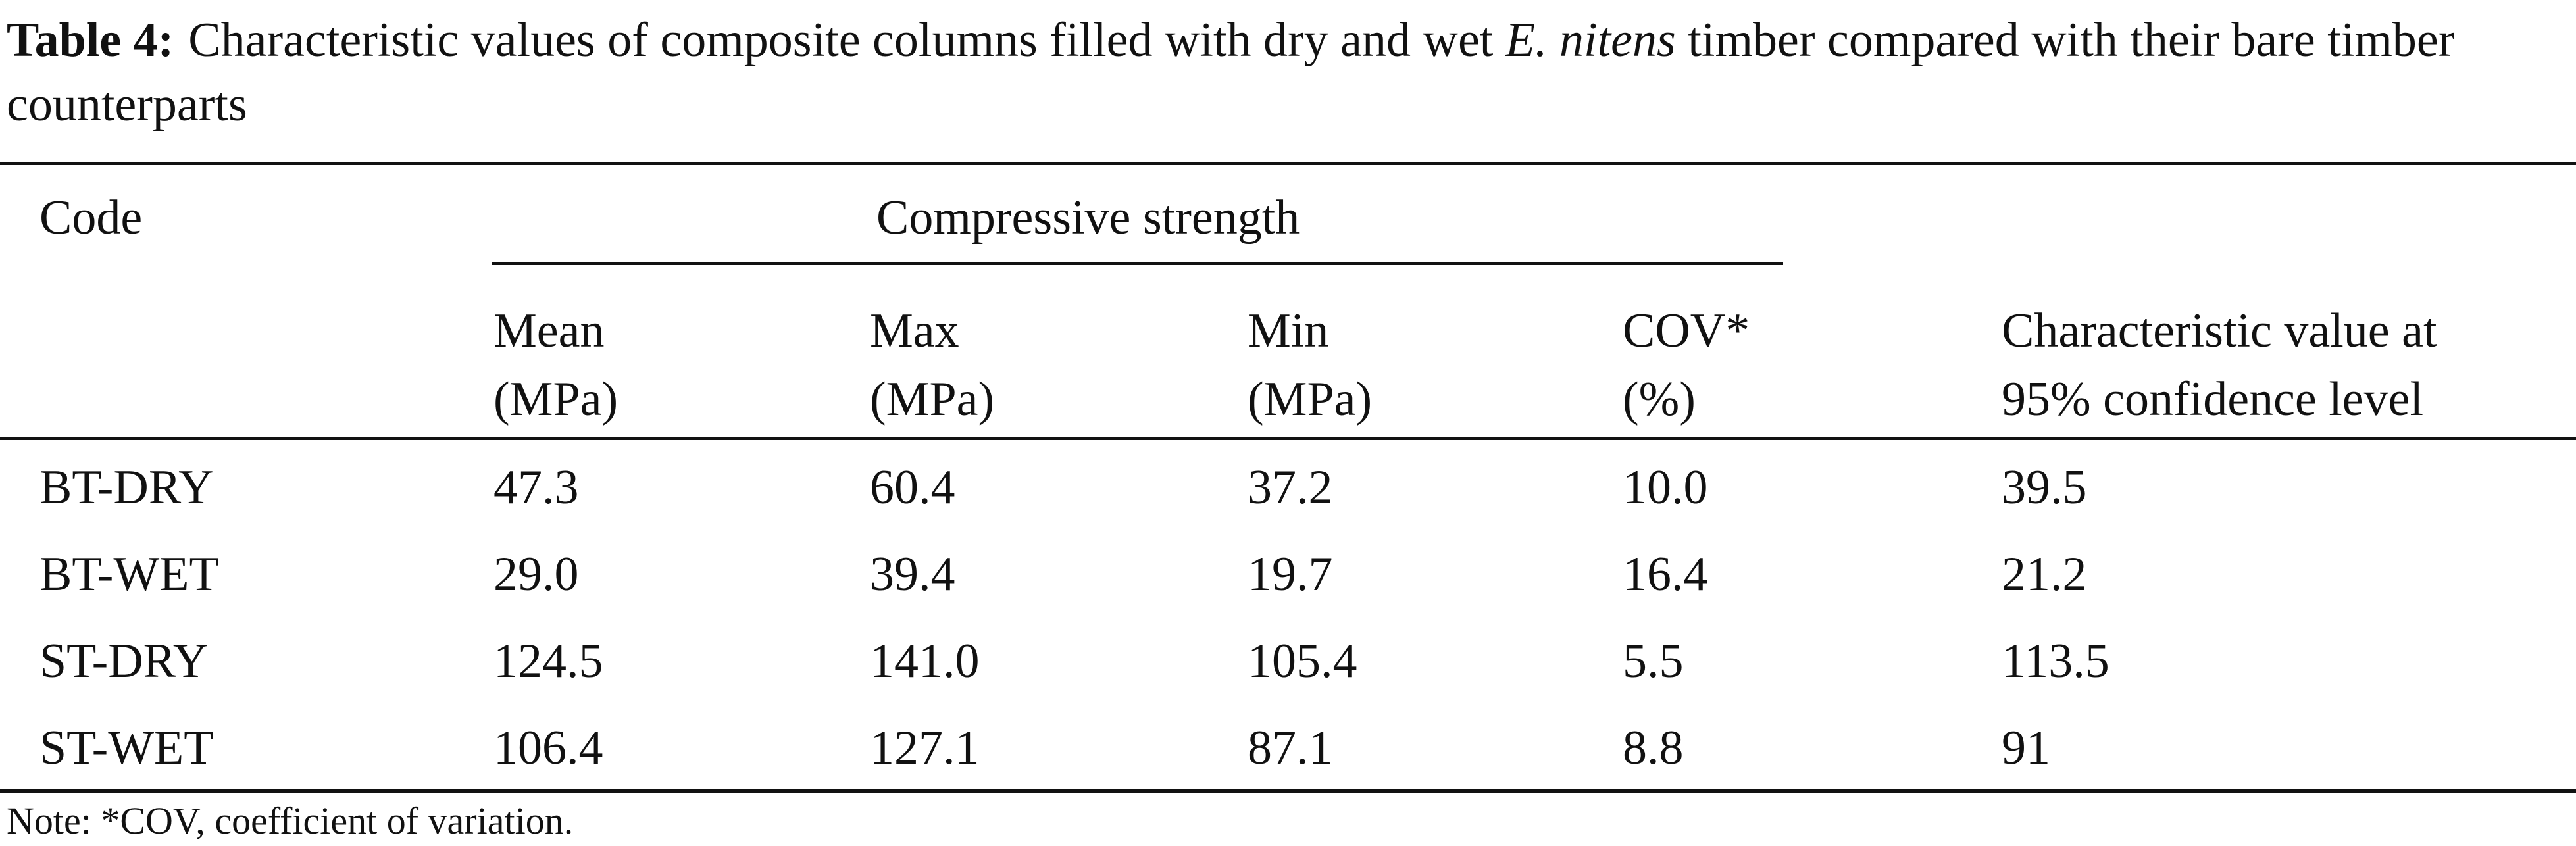 The width and height of the screenshot is (2576, 846). What do you see at coordinates (1288, 439) in the screenshot?
I see `header-bottom-rule` at bounding box center [1288, 439].